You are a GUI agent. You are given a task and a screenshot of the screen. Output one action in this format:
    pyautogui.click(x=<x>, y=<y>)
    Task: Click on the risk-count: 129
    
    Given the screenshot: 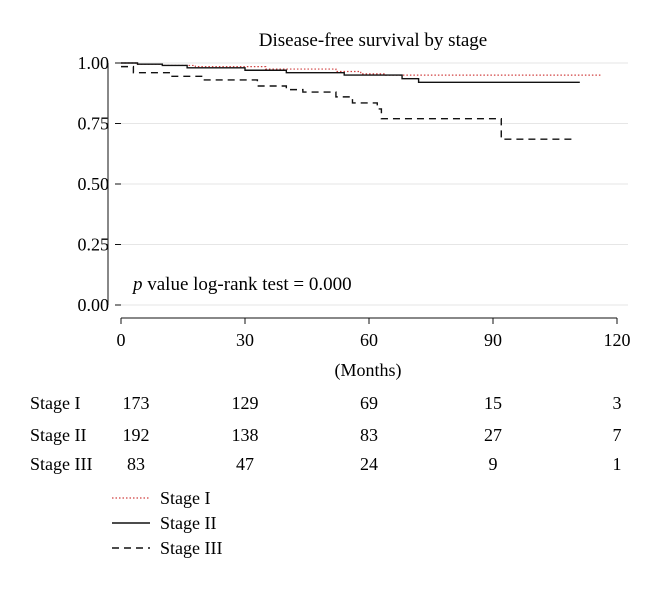 What is the action you would take?
    pyautogui.click(x=245, y=403)
    